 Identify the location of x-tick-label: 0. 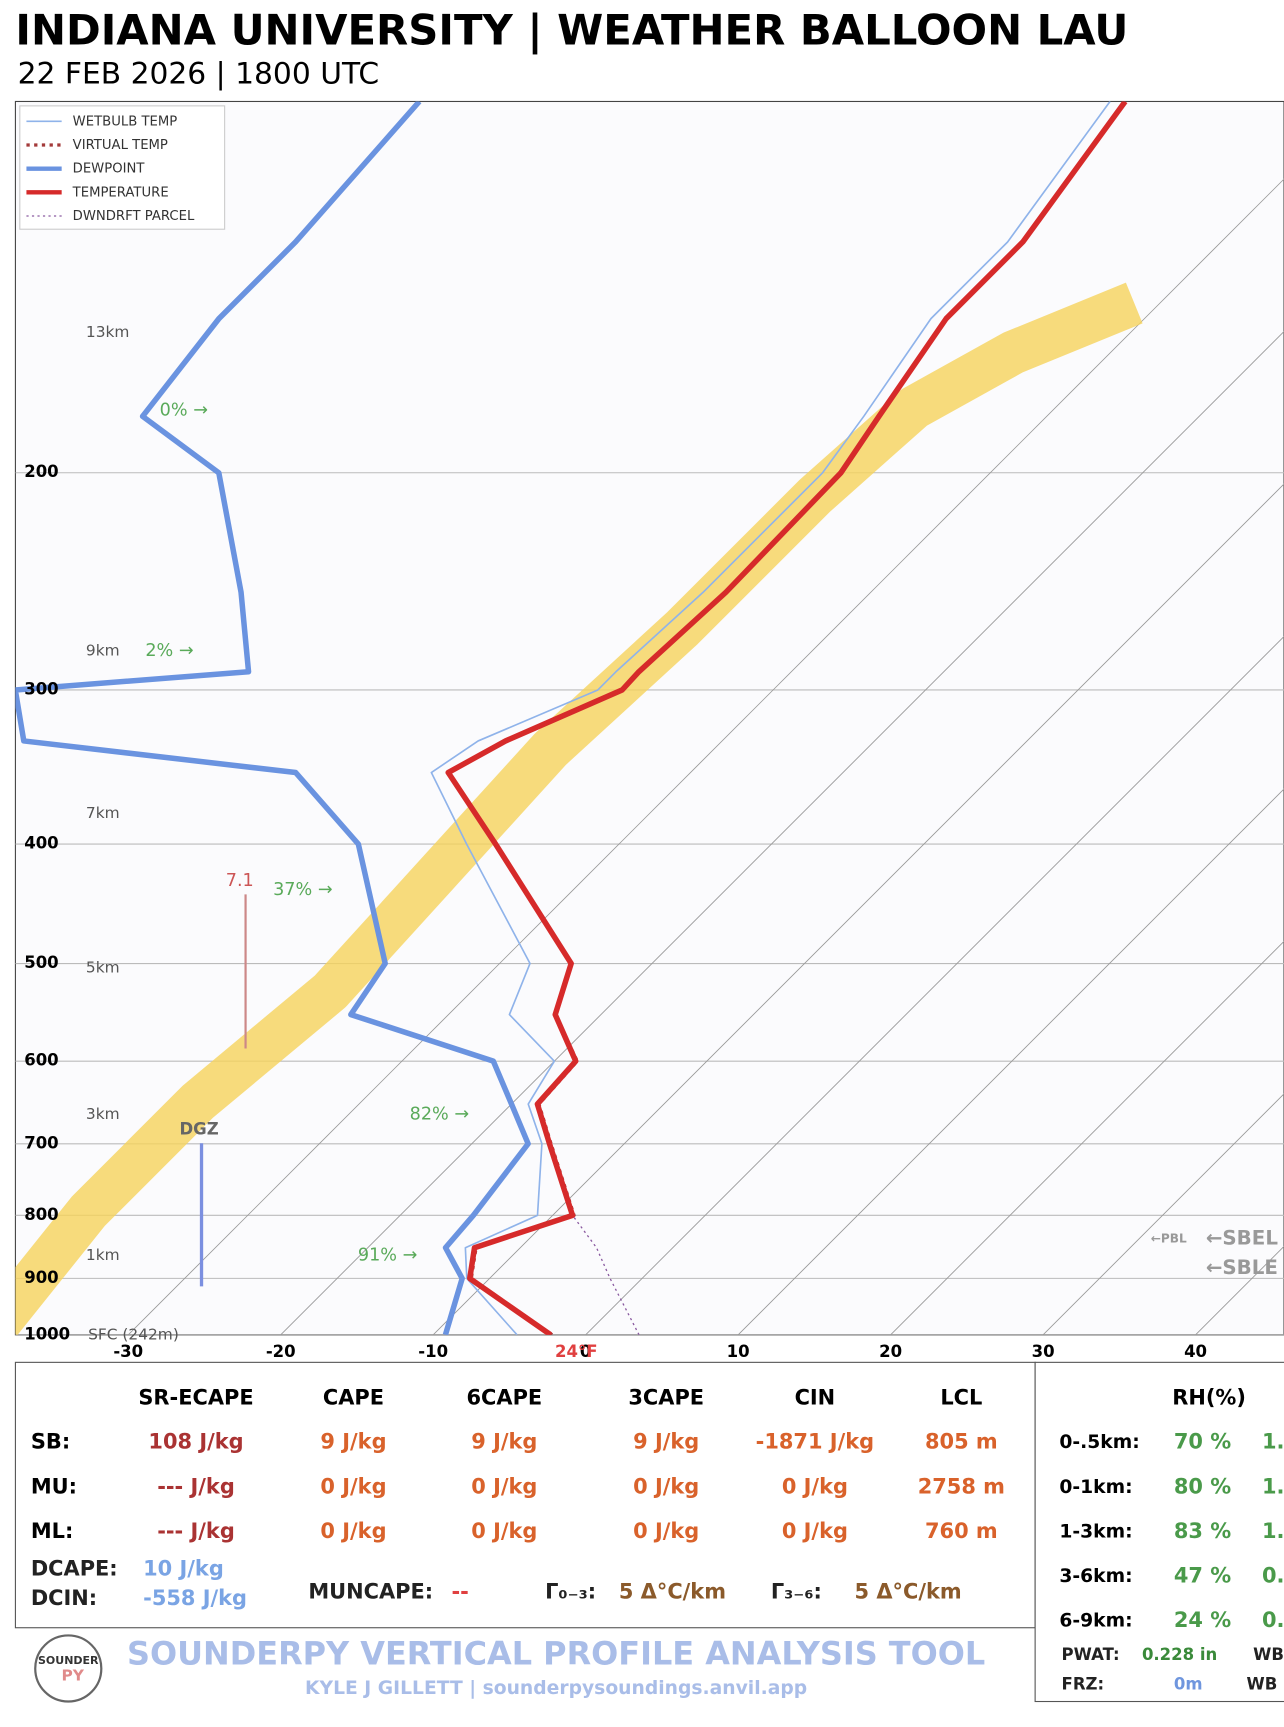
(585, 1351).